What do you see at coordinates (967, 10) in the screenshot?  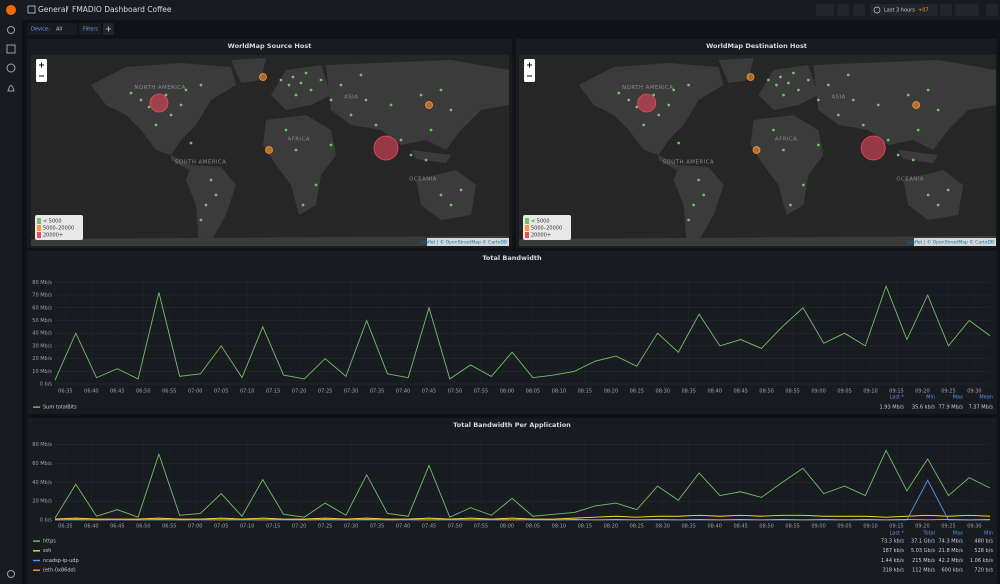 I see `refresh-button` at bounding box center [967, 10].